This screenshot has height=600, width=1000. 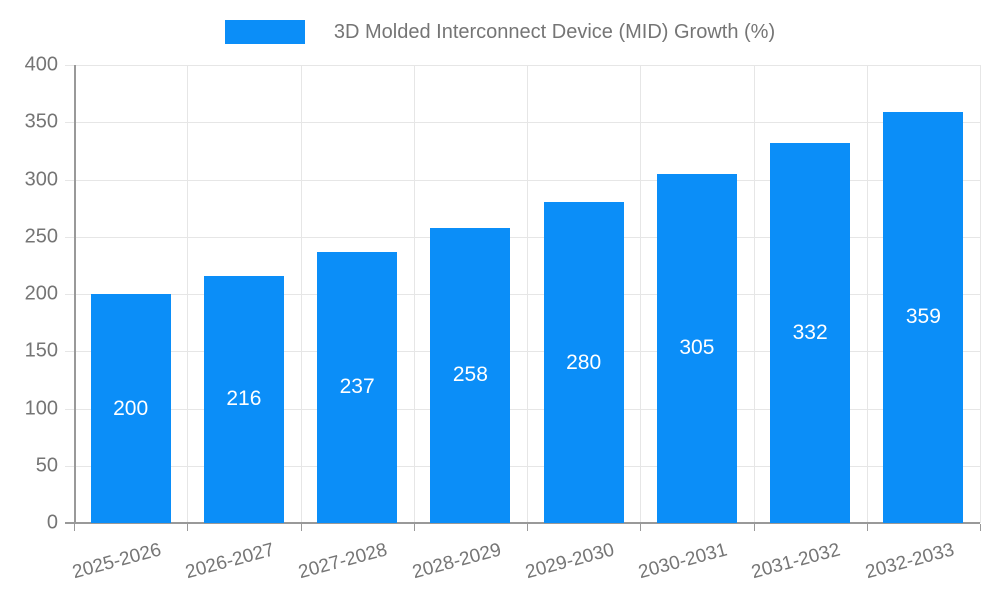 I want to click on y-axis-tick-label: 250, so click(x=41, y=236).